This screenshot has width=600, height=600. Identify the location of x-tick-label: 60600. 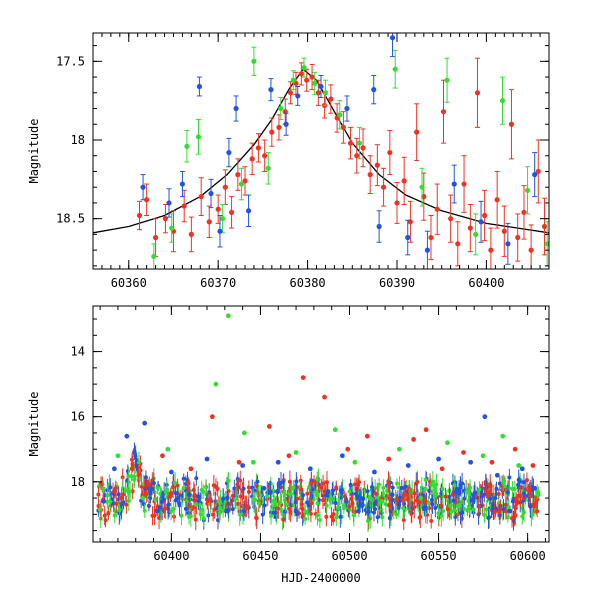
(528, 556).